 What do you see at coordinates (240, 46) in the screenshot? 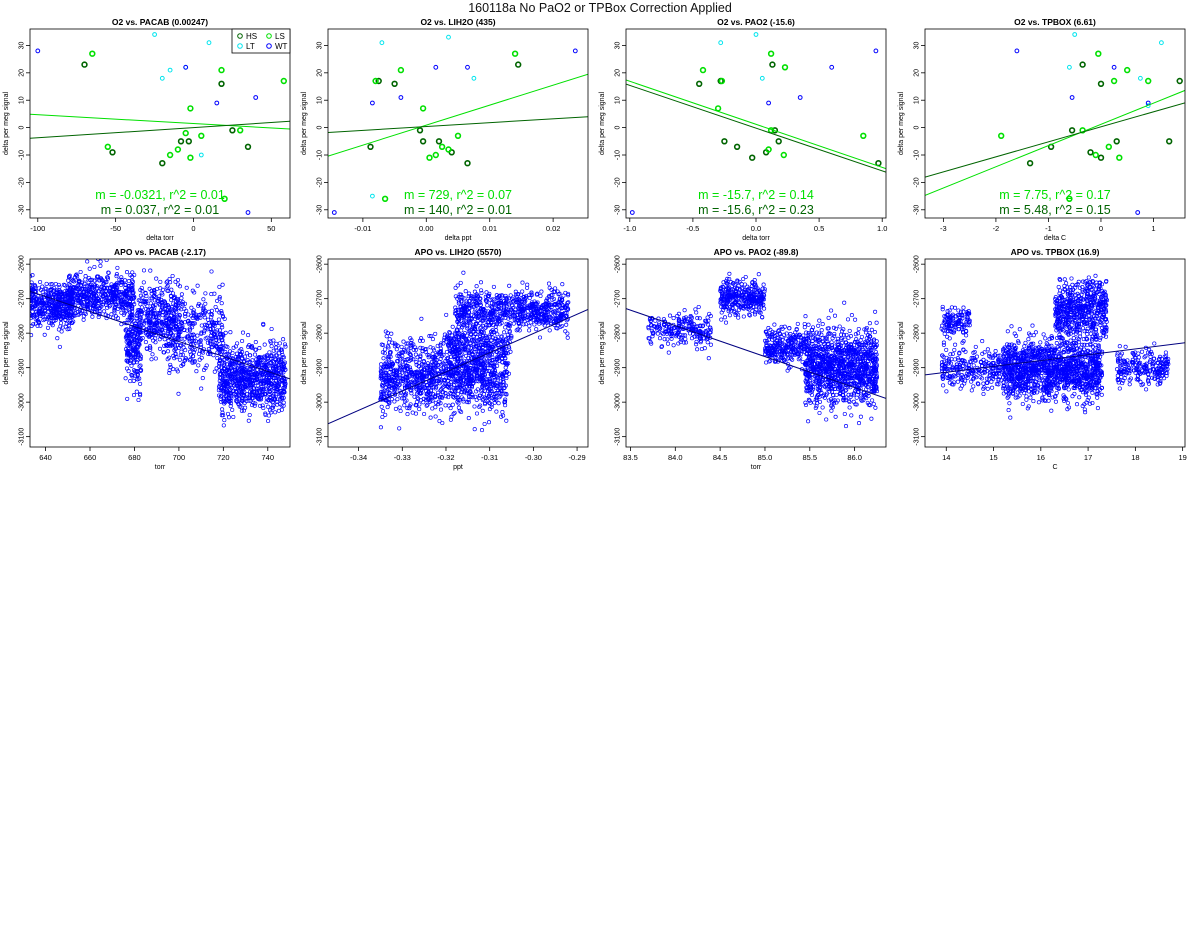
I see `legend-marker` at bounding box center [240, 46].